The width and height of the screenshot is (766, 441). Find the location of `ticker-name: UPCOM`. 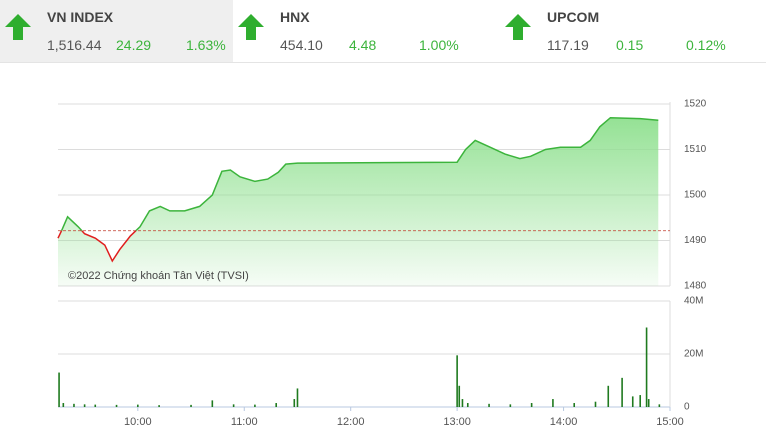

ticker-name: UPCOM is located at coordinates (573, 17).